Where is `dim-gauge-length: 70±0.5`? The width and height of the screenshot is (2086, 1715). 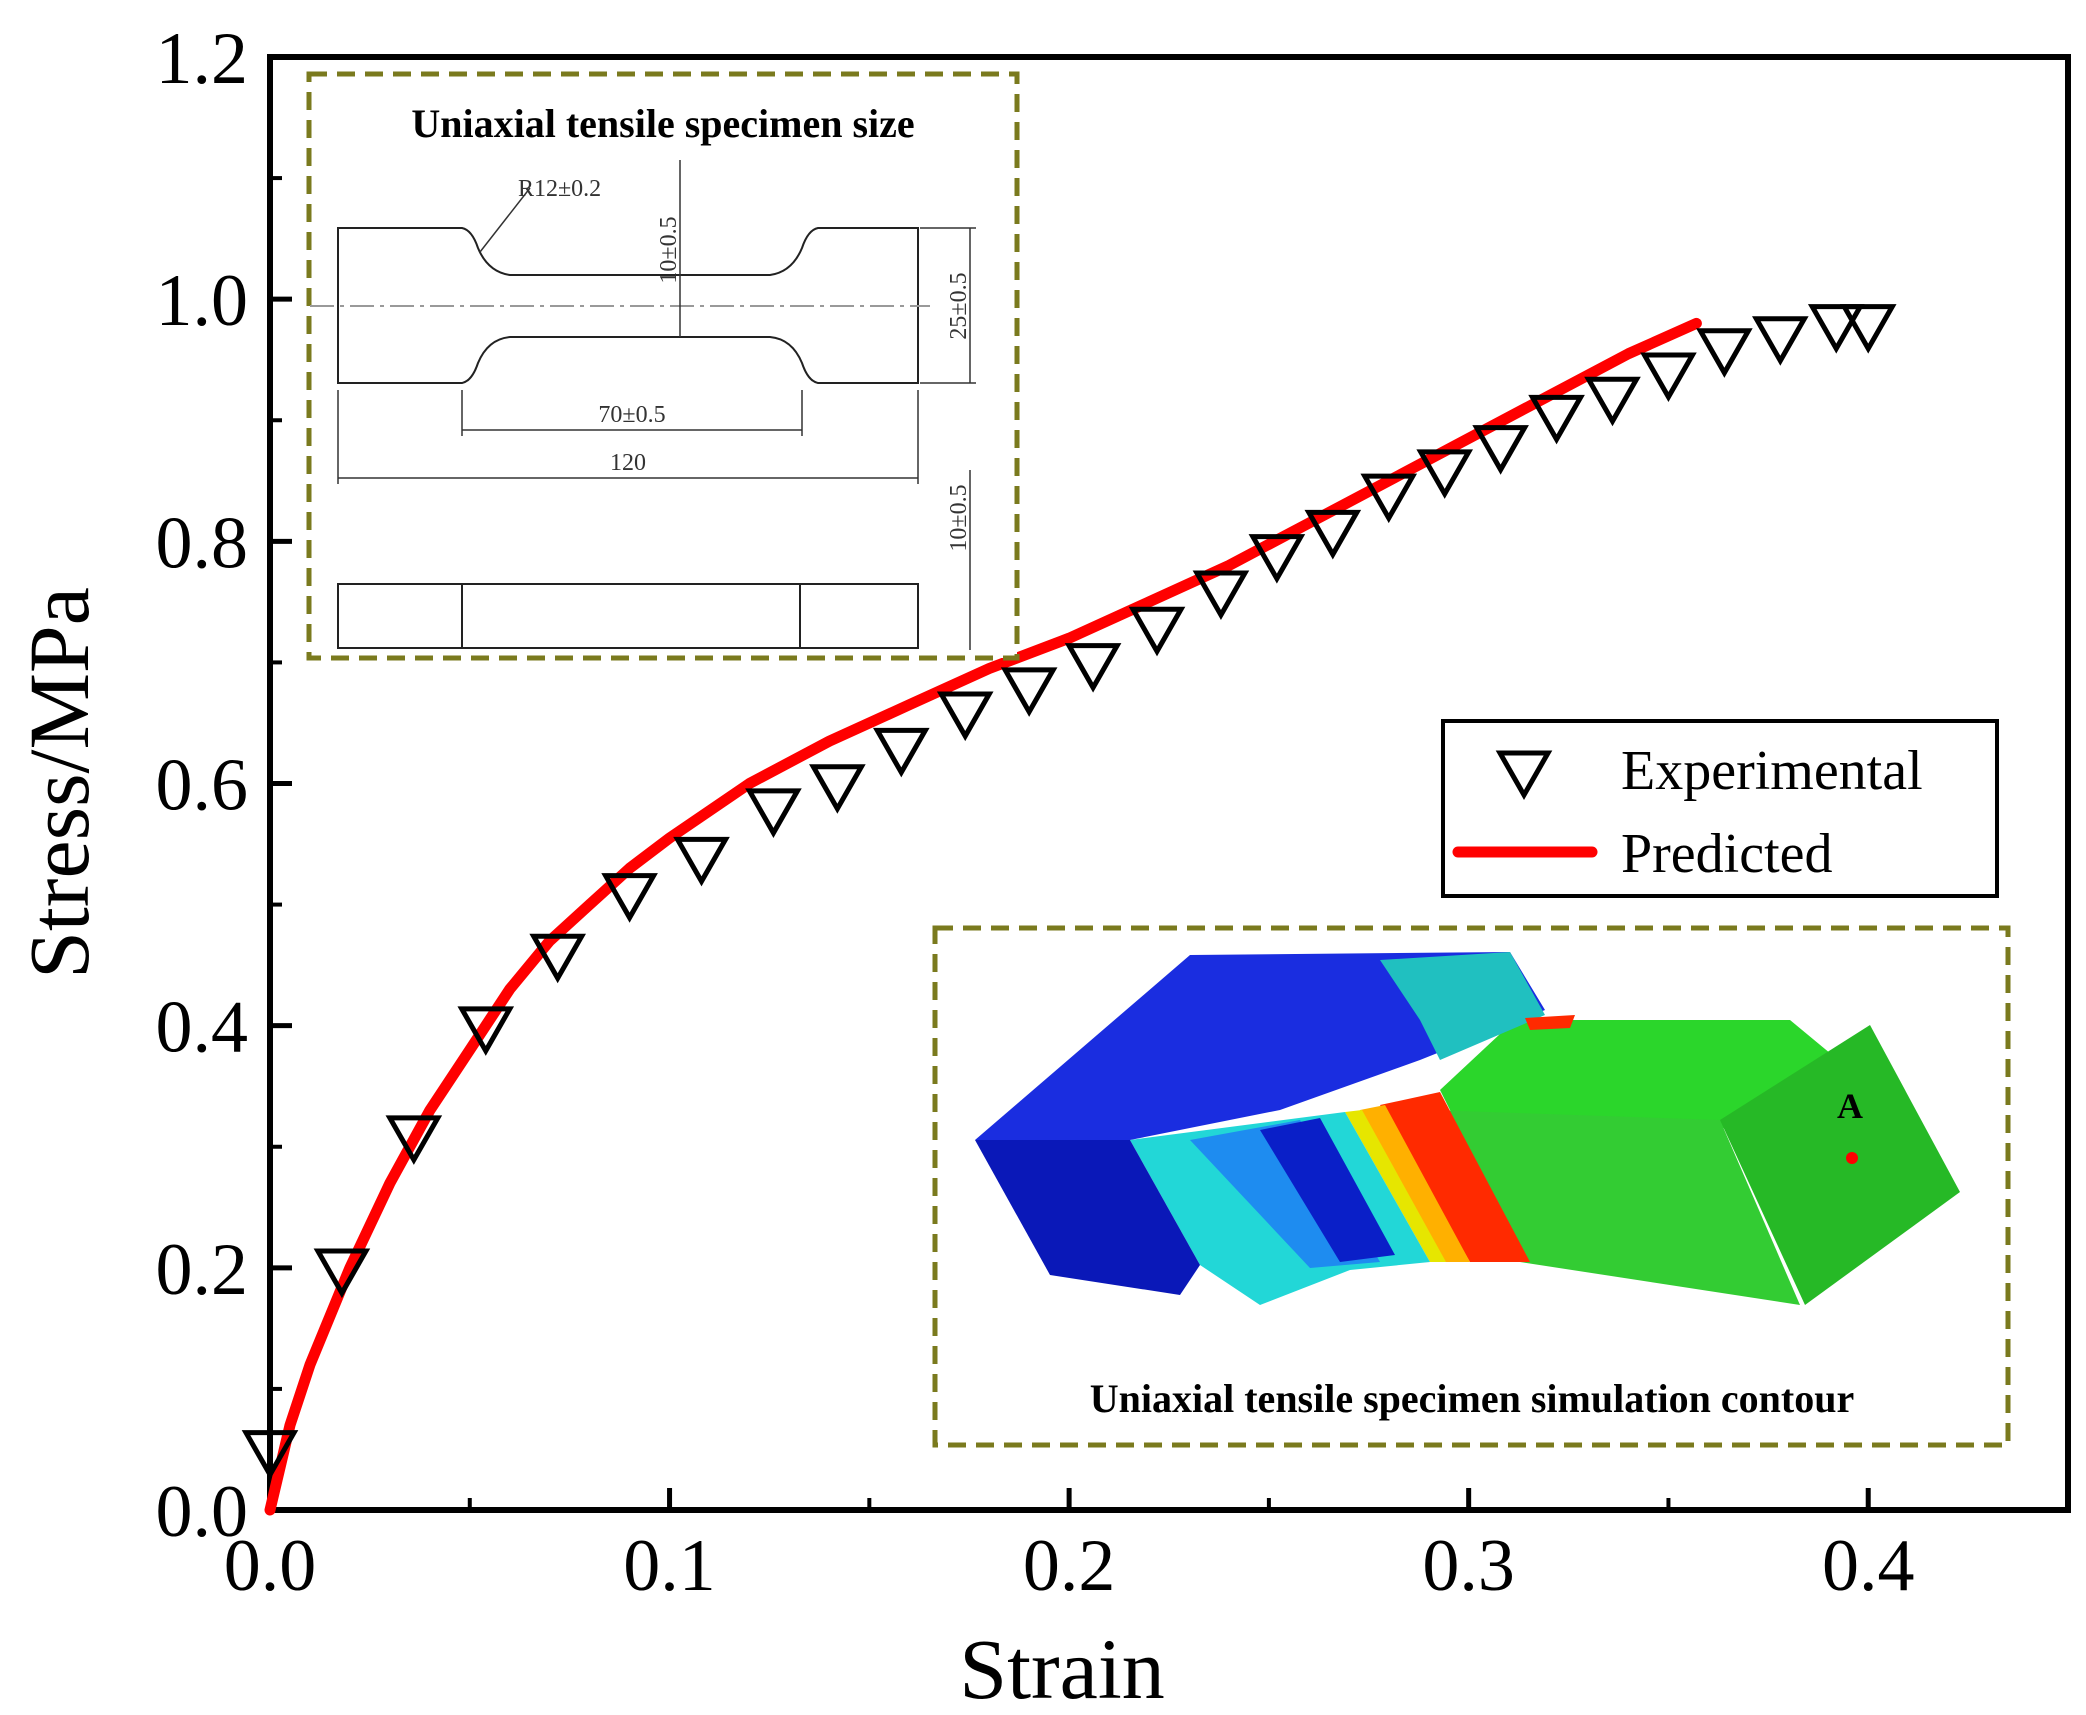
dim-gauge-length: 70±0.5 is located at coordinates (631, 415).